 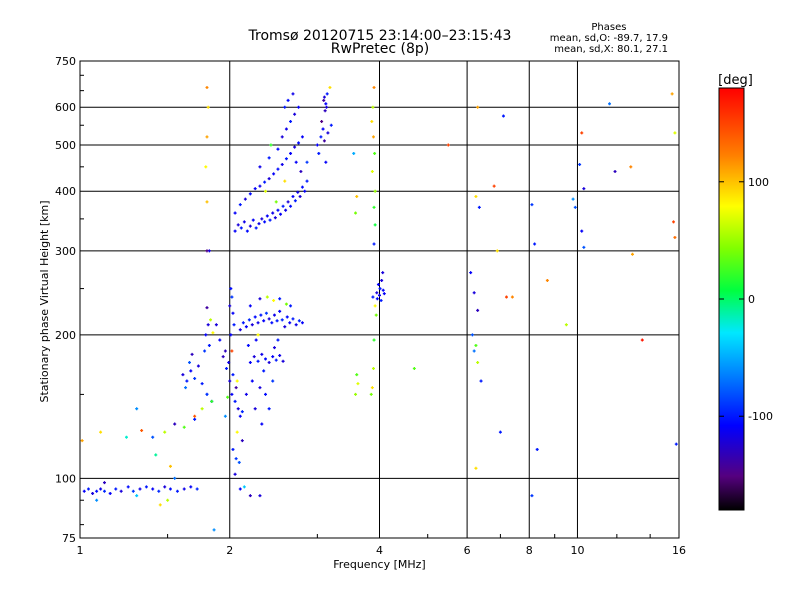 What do you see at coordinates (44, 301) in the screenshot?
I see `y-axis-label: Stationary phase Virtual Height [km]` at bounding box center [44, 301].